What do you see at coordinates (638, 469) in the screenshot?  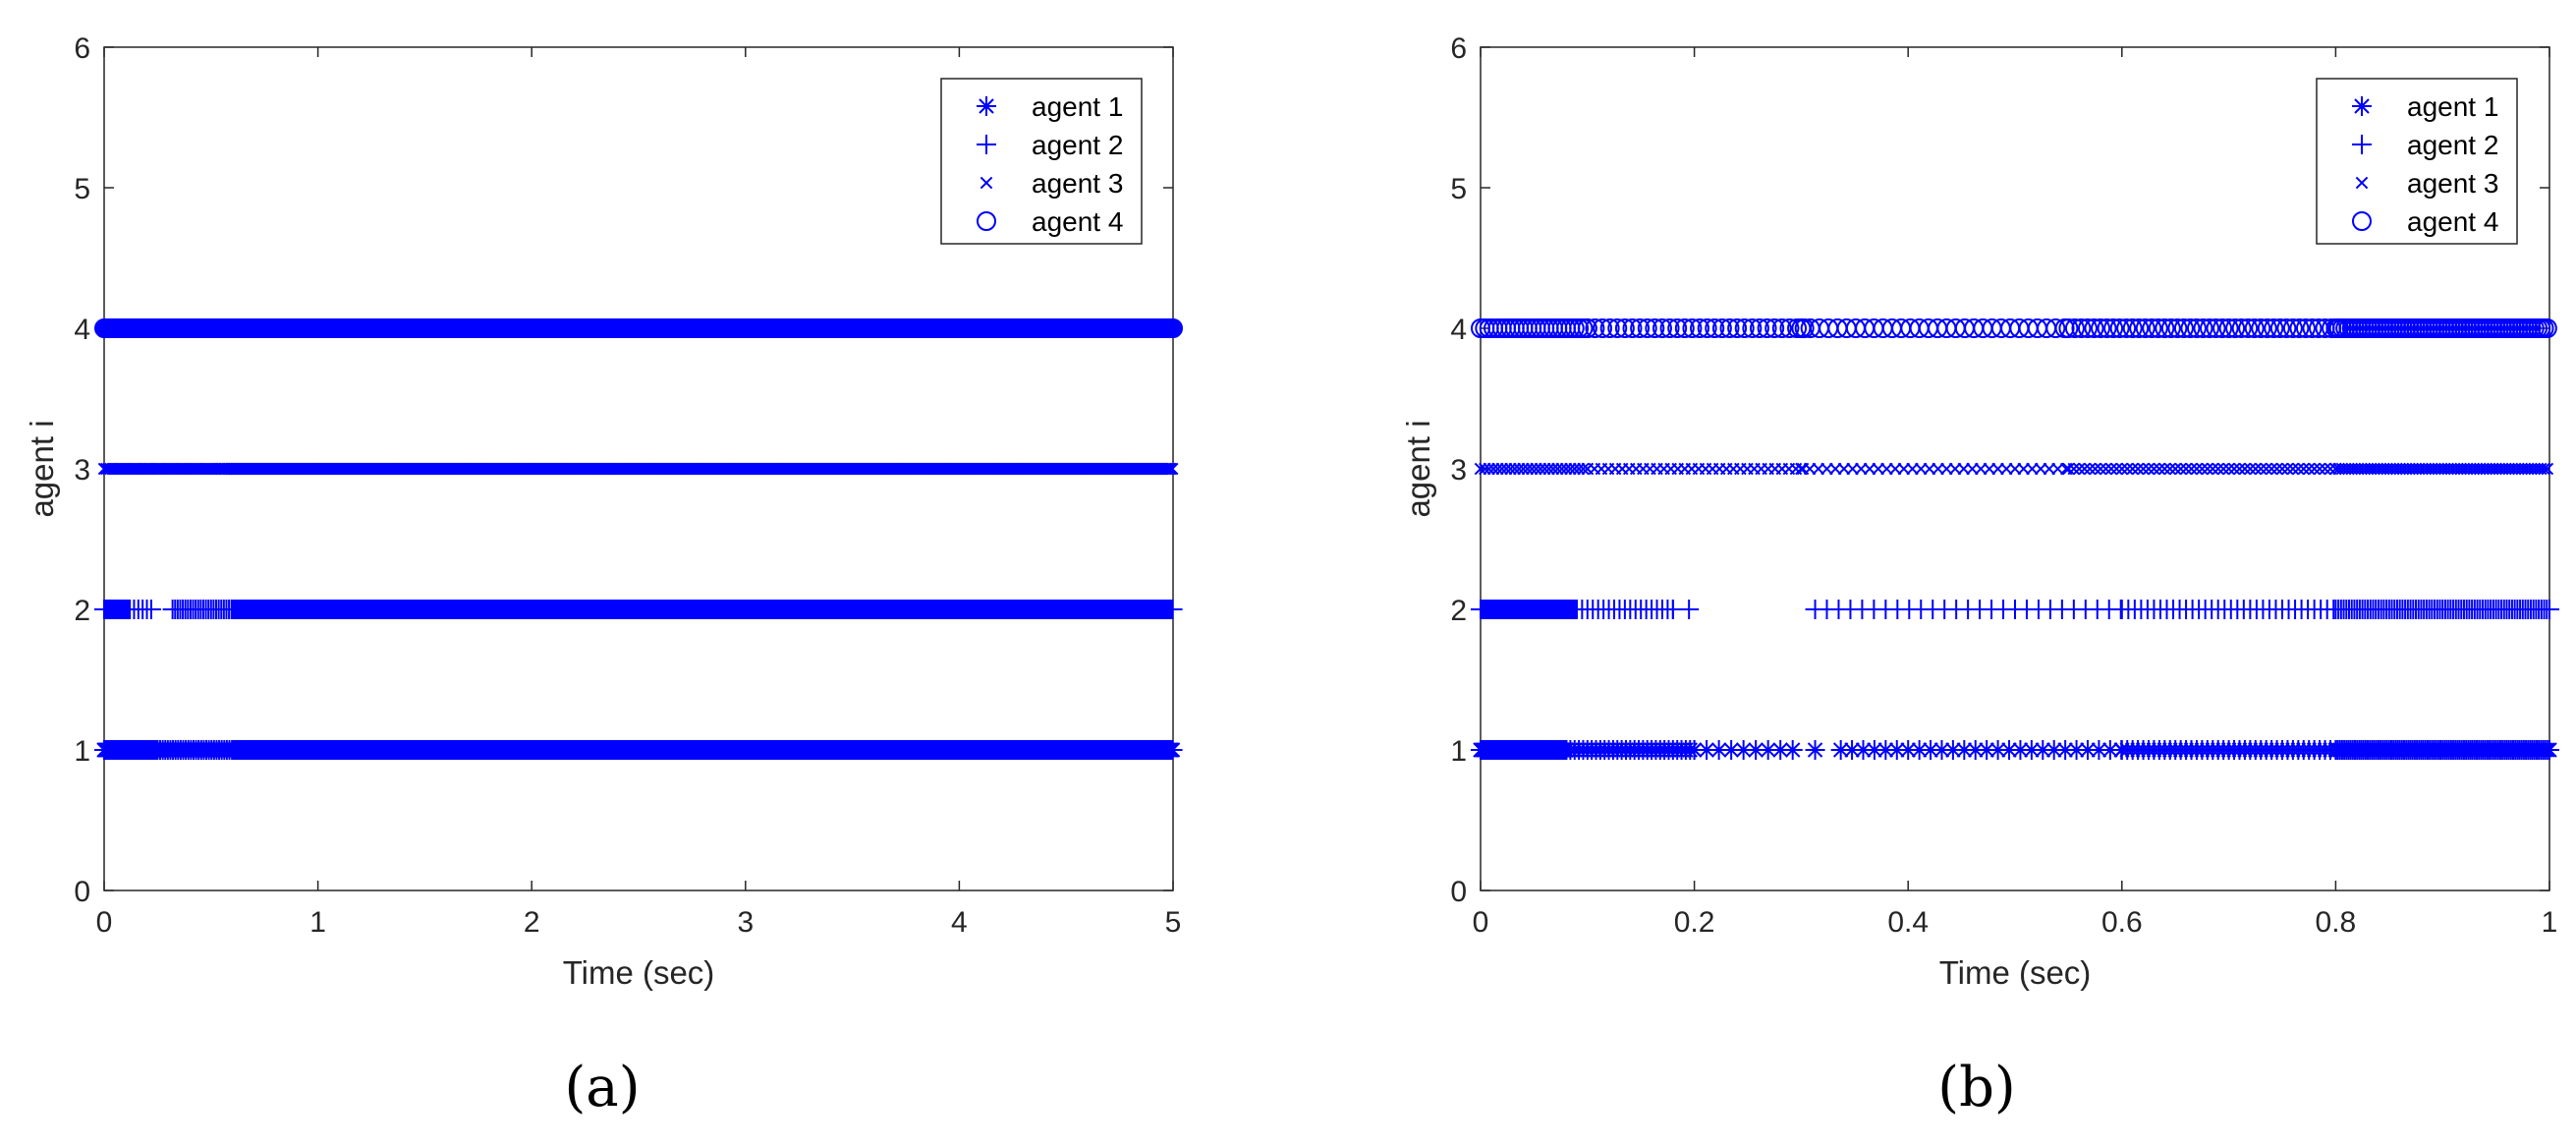 I see `series-cross` at bounding box center [638, 469].